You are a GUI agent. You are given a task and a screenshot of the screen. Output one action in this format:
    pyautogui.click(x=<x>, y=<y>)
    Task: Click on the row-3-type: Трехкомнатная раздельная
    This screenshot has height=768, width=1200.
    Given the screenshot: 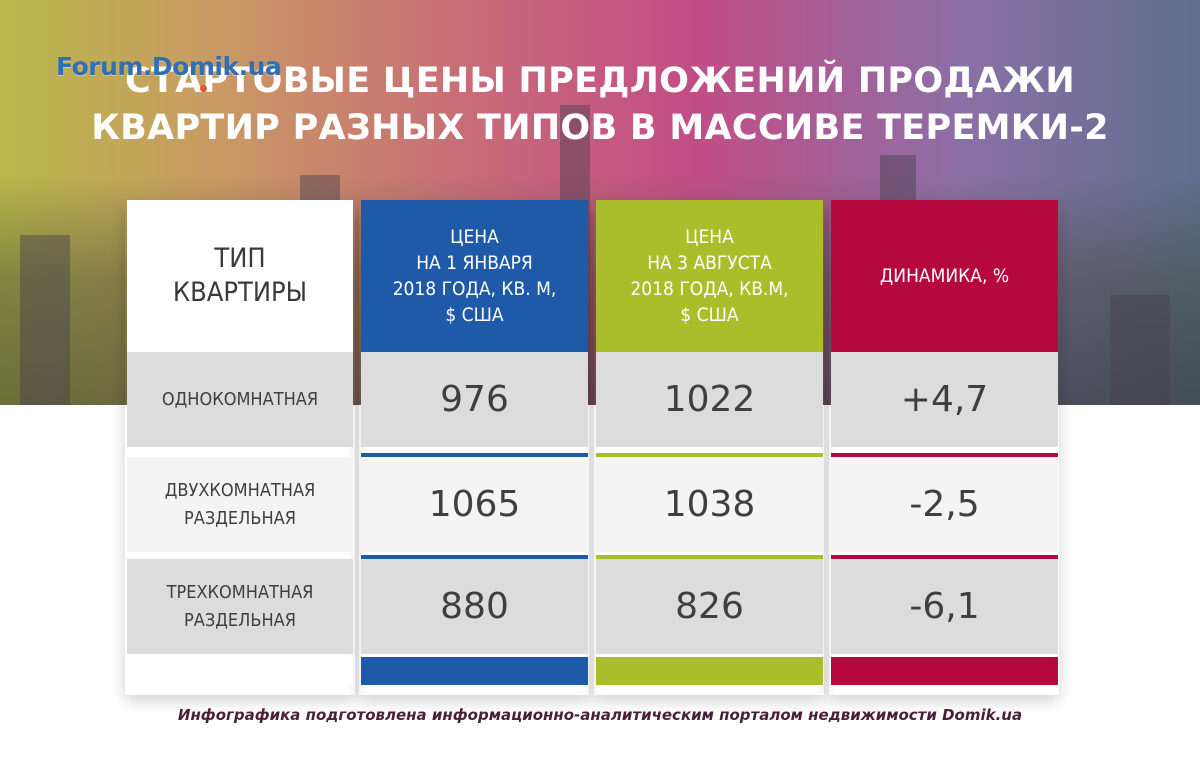 What is the action you would take?
    pyautogui.click(x=240, y=606)
    